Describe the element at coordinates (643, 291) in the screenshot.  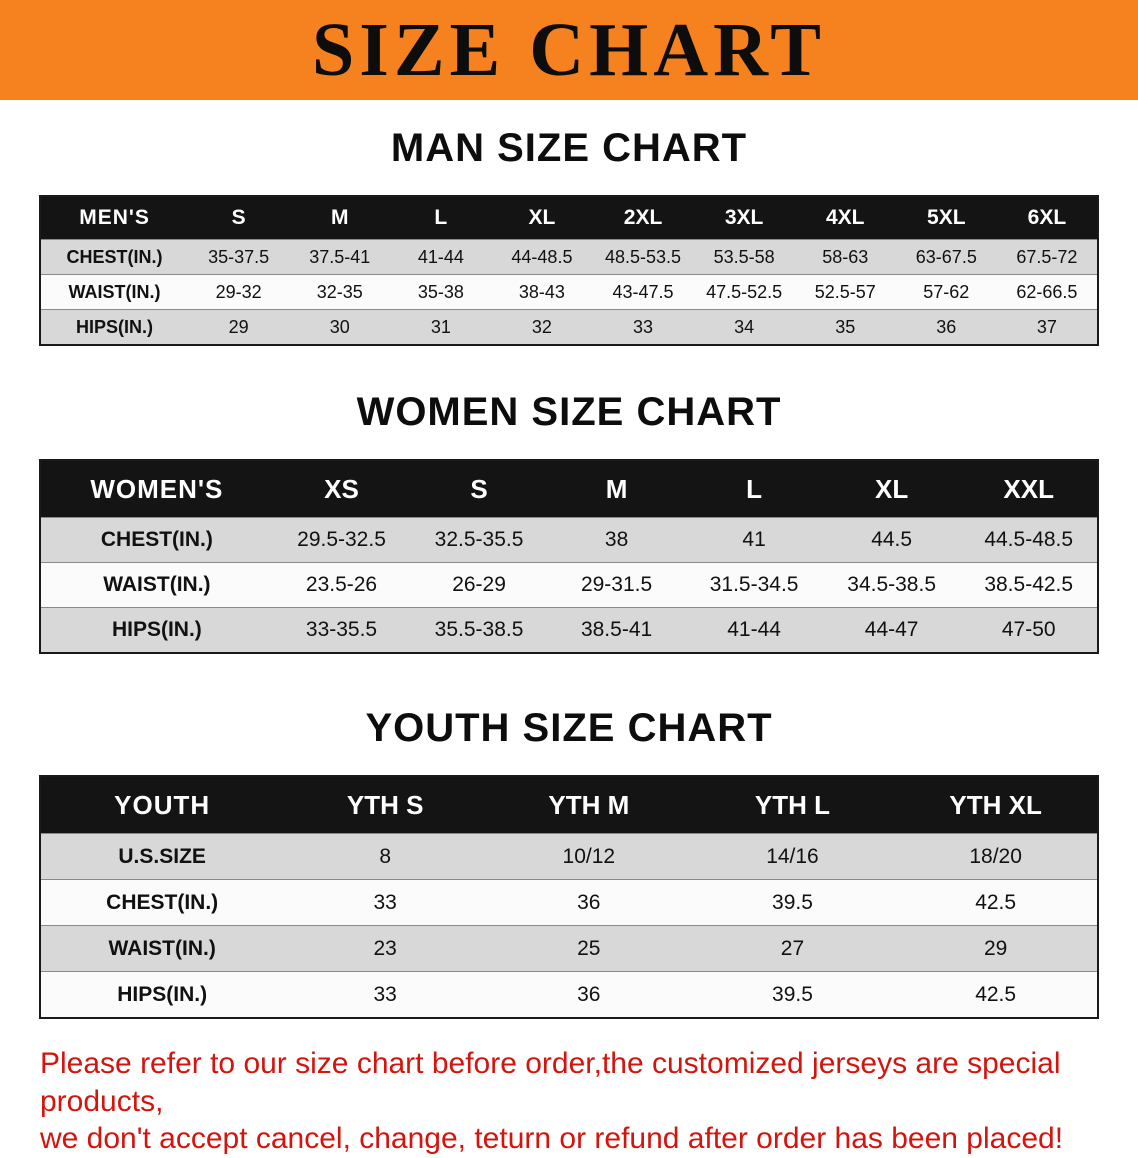
I see `size-value-cell: 43-47.5` at that location.